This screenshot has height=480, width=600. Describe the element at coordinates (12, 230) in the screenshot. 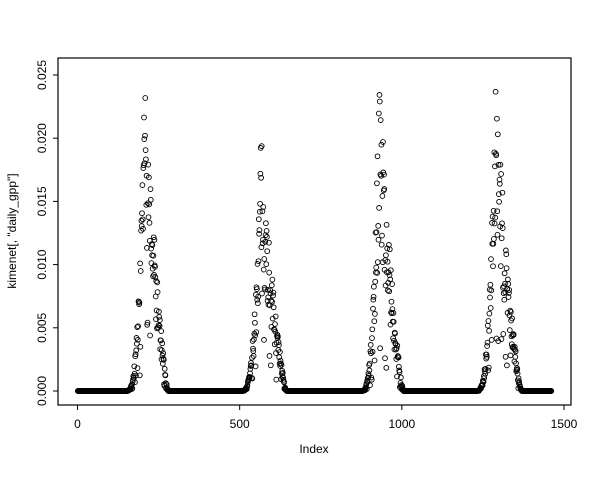

I see `y-axis-label: kimenet[, "daily_gpp"]` at that location.